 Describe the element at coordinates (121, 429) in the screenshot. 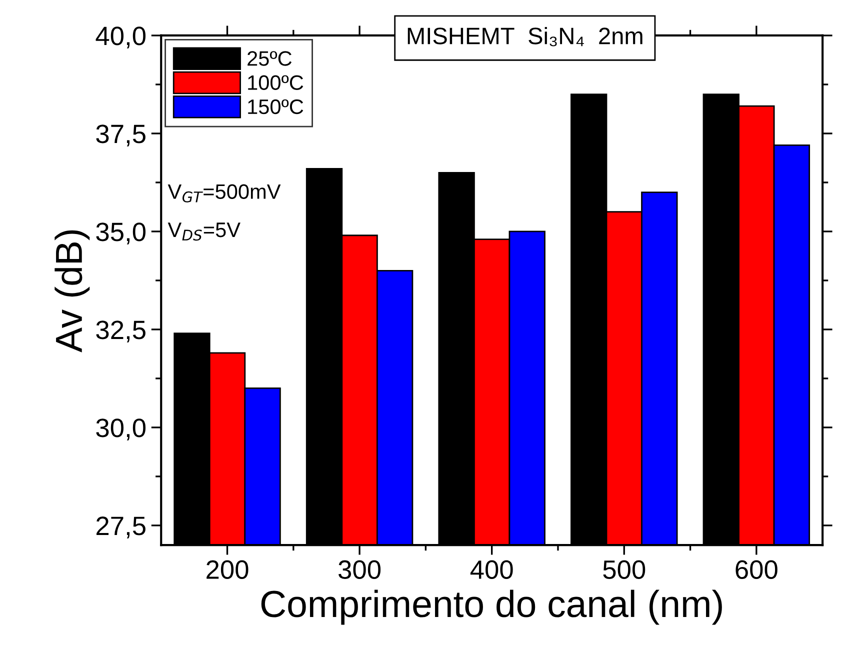

I see `y-tick-label: 30,0` at that location.